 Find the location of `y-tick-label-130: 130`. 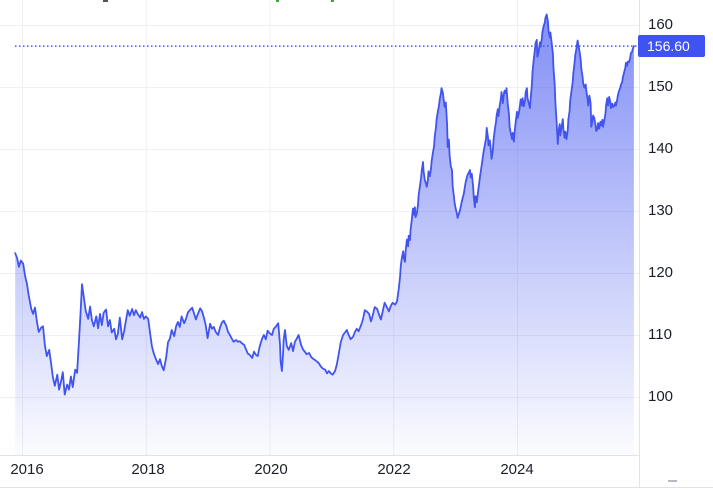

y-tick-label-130: 130 is located at coordinates (661, 210).